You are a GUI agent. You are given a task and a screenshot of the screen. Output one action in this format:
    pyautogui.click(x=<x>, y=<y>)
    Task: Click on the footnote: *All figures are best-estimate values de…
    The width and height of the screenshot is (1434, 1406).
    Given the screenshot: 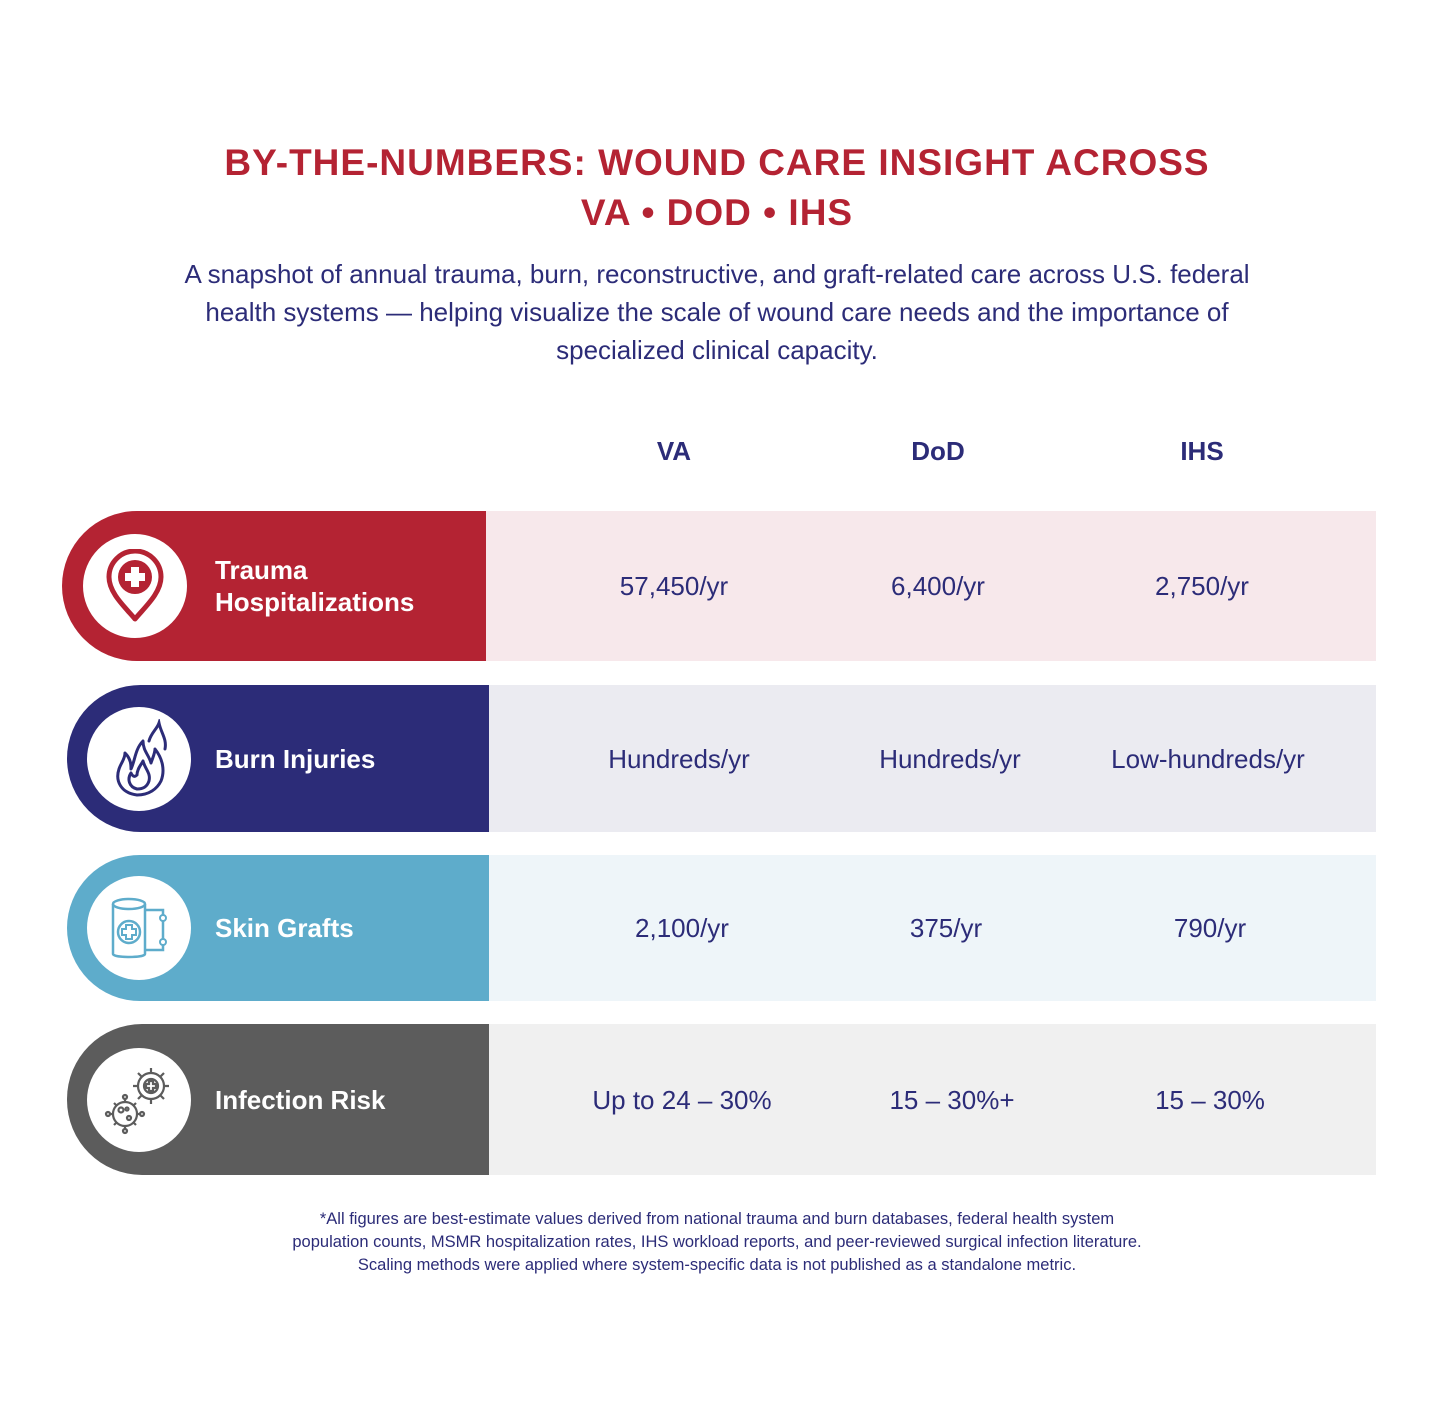 What is the action you would take?
    pyautogui.click(x=717, y=1242)
    